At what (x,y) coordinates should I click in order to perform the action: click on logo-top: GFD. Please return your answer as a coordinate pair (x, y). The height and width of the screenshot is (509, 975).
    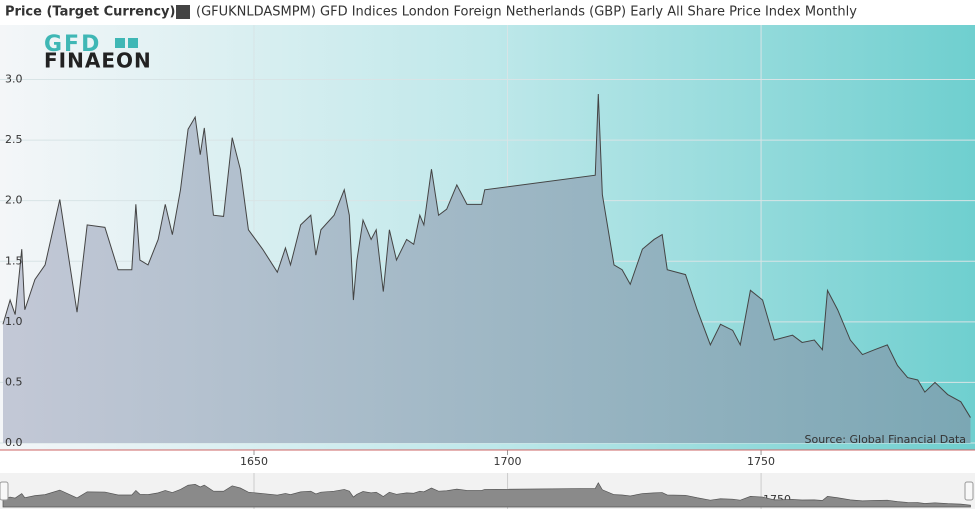
    Looking at the image, I should click on (72, 44).